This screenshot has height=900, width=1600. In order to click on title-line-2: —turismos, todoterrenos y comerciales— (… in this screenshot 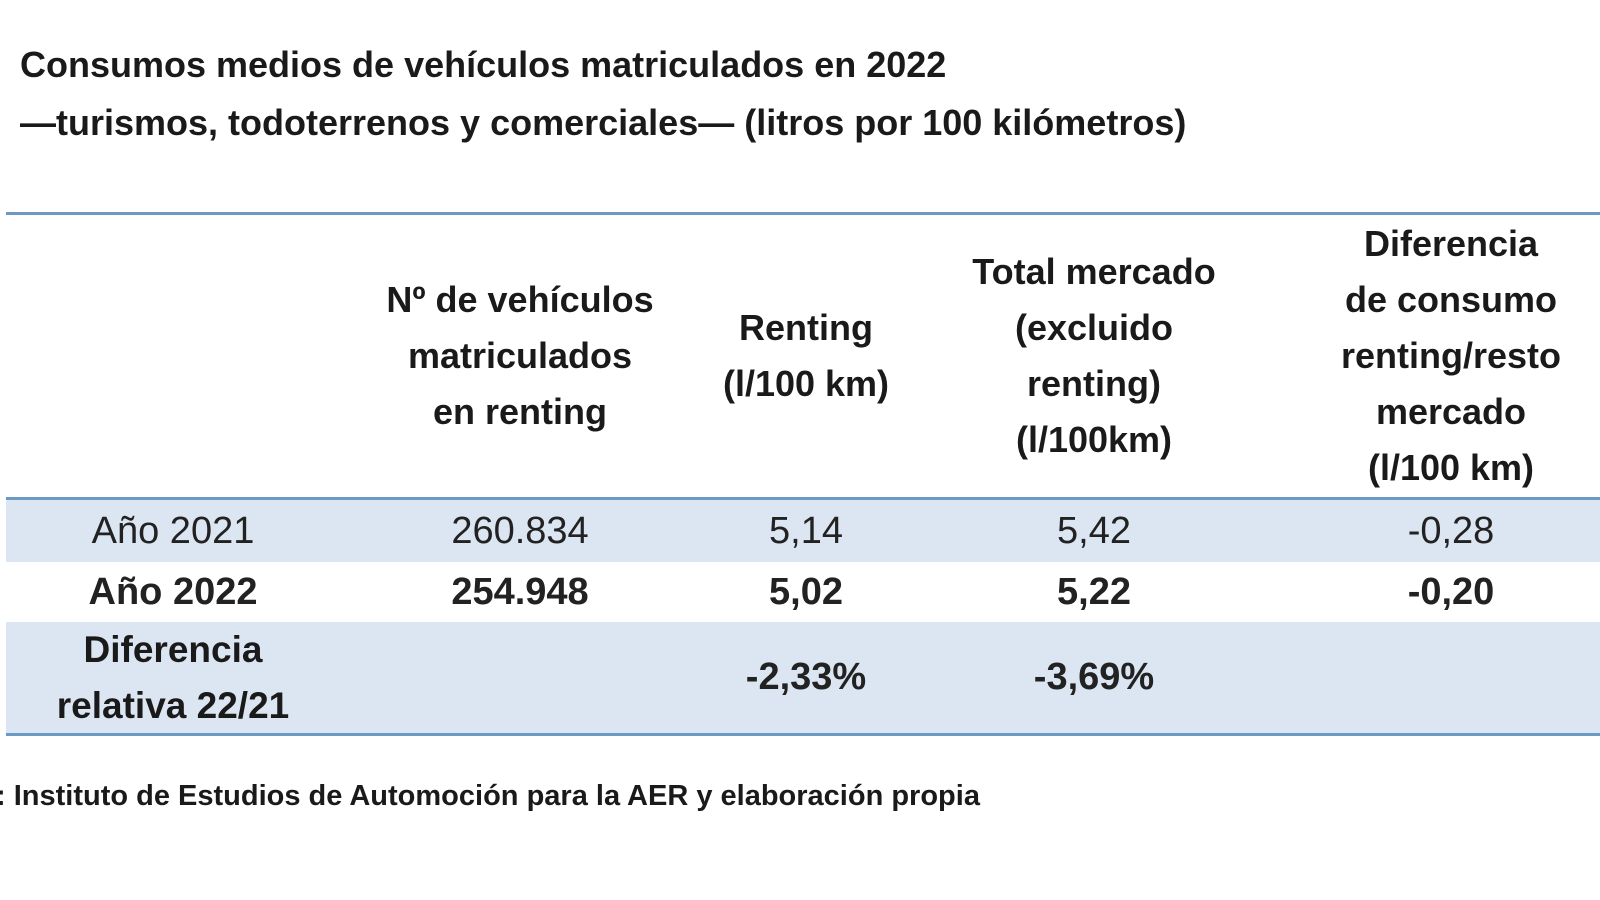, I will do `click(603, 122)`.